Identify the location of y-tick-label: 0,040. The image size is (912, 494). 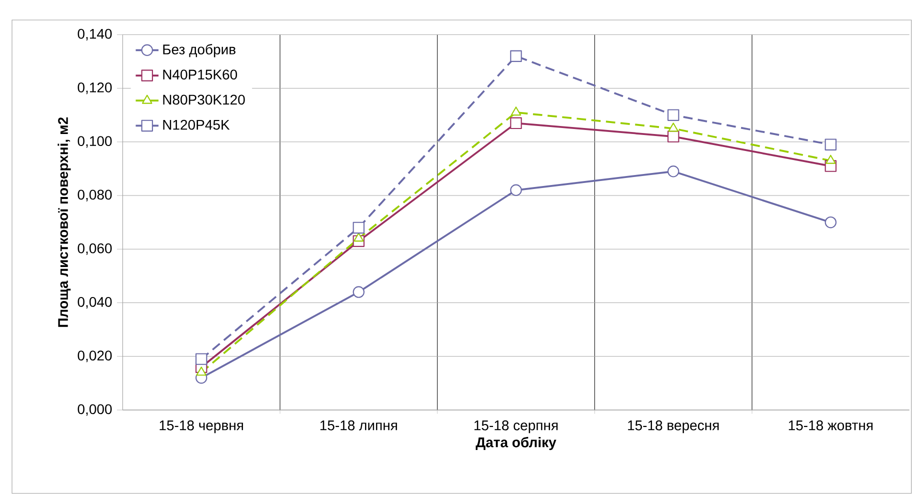
(95, 302).